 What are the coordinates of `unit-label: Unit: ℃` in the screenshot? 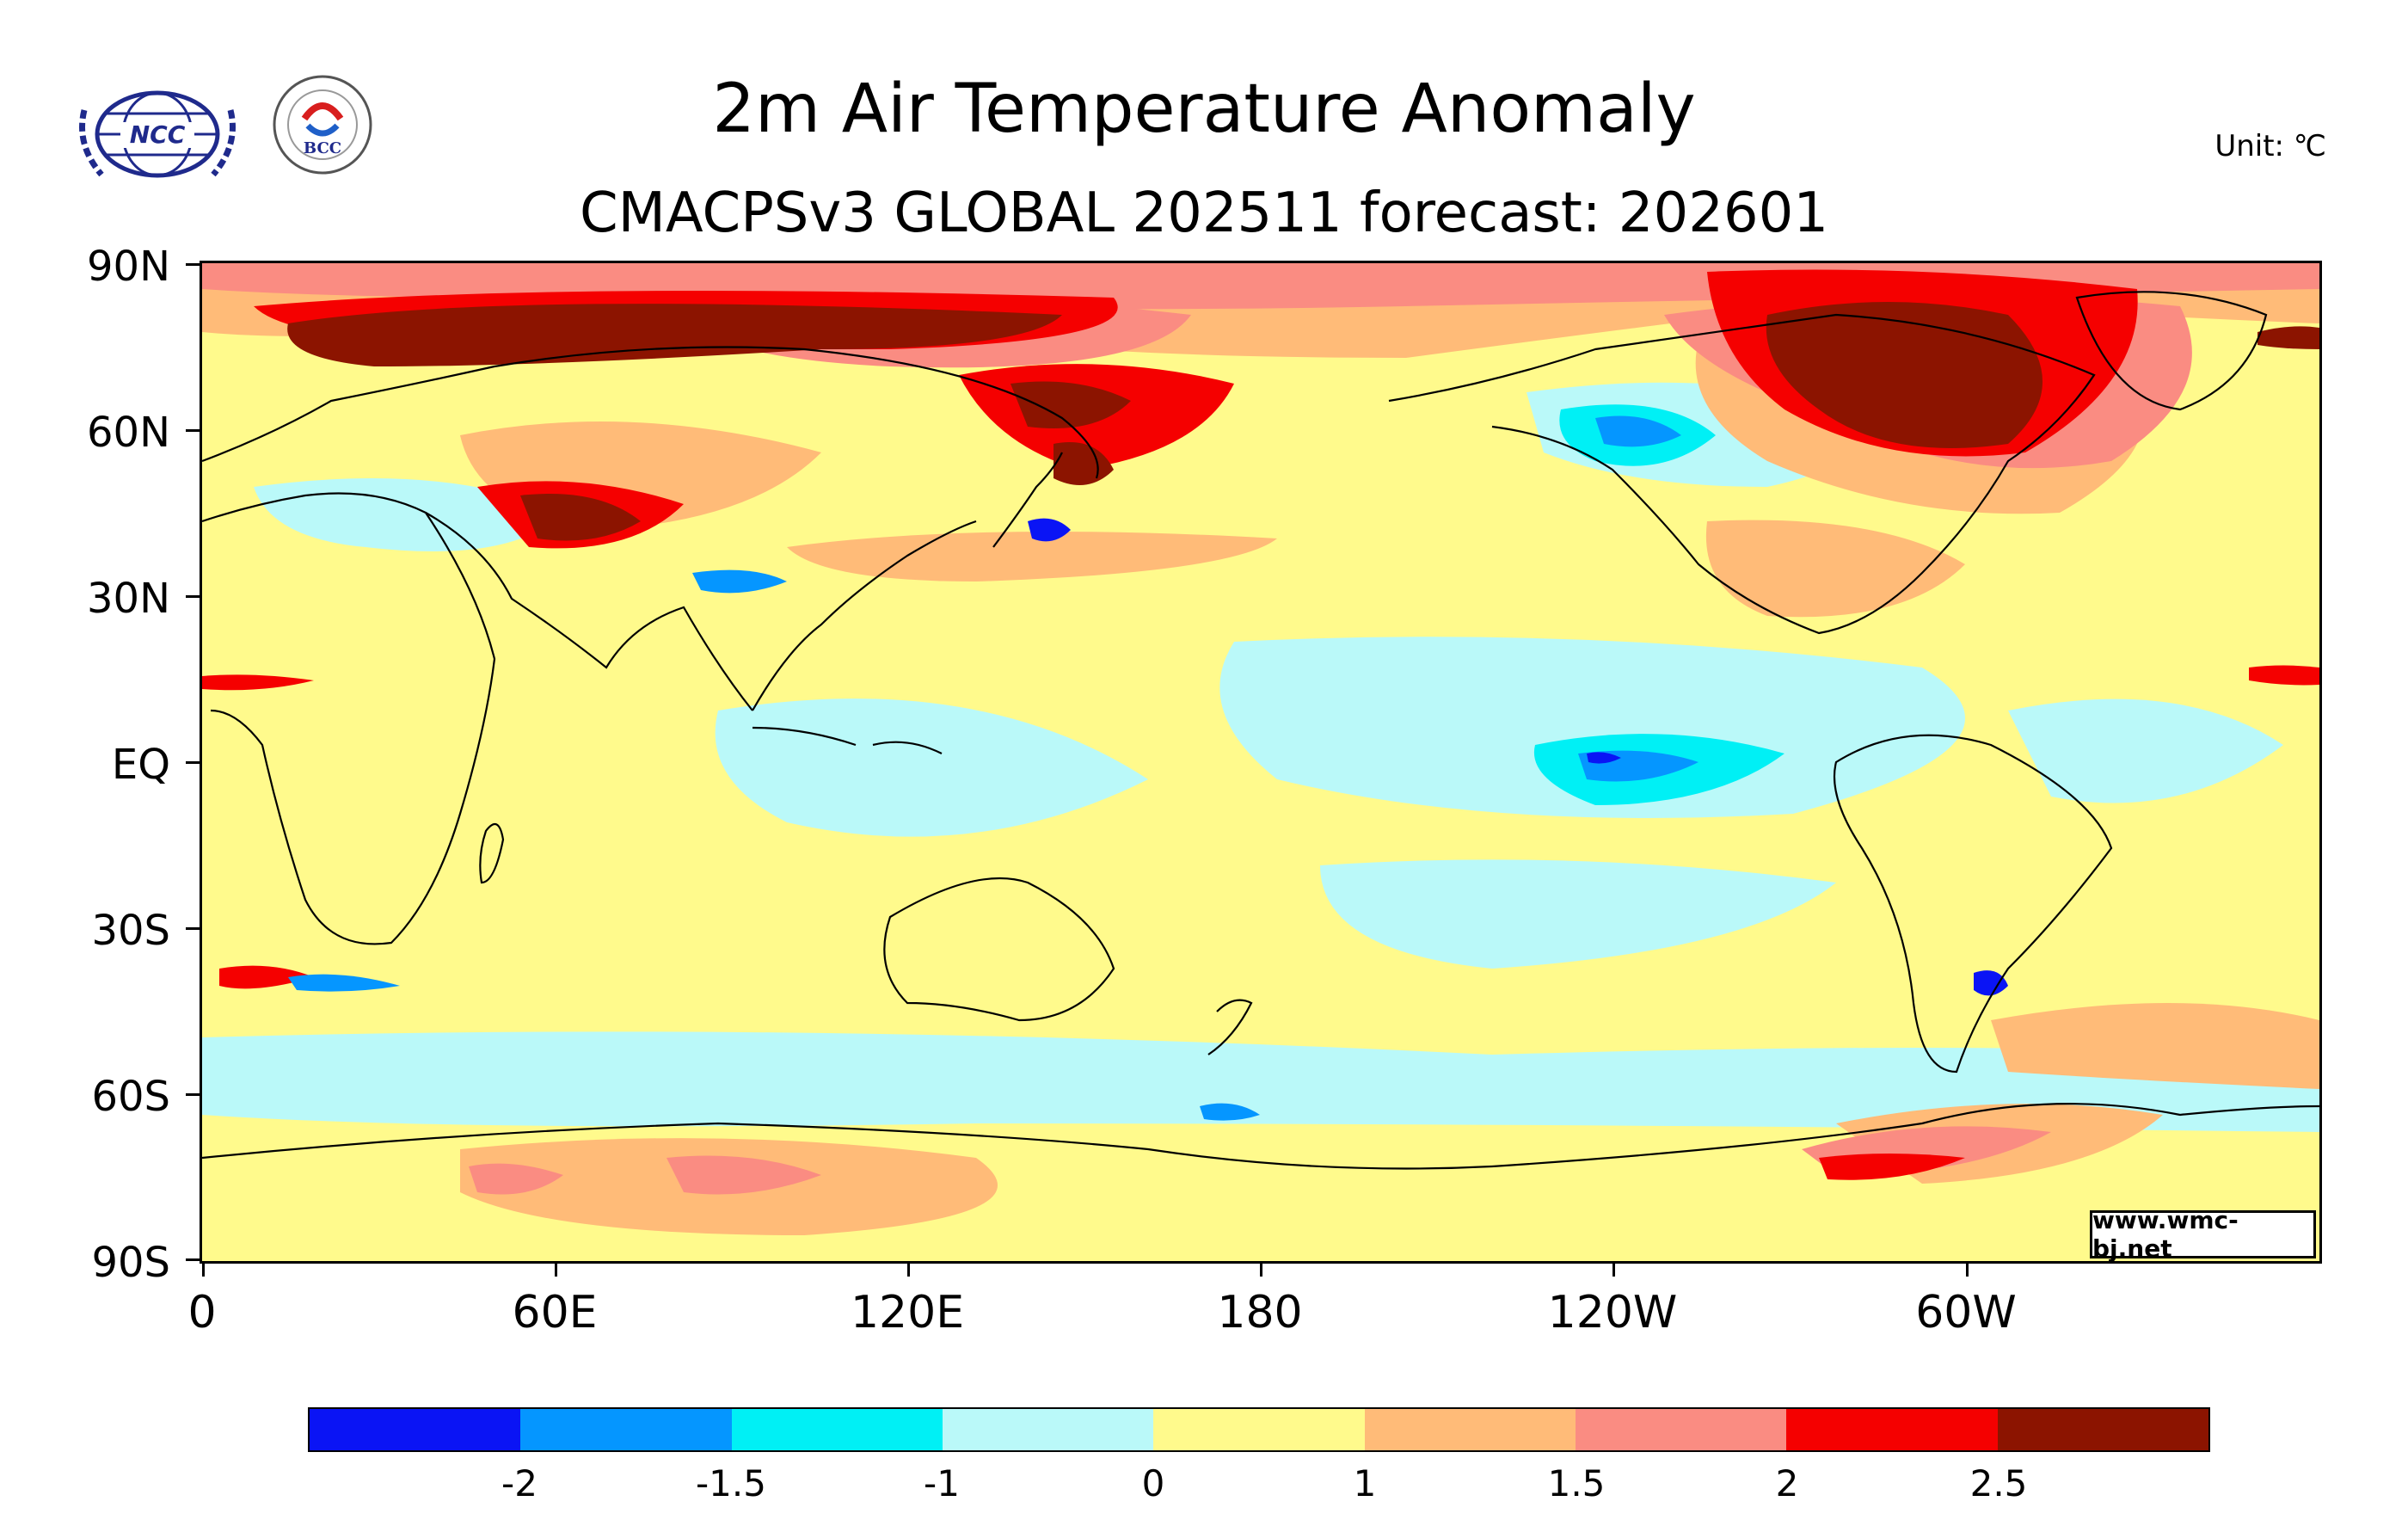 It's located at (2270, 146).